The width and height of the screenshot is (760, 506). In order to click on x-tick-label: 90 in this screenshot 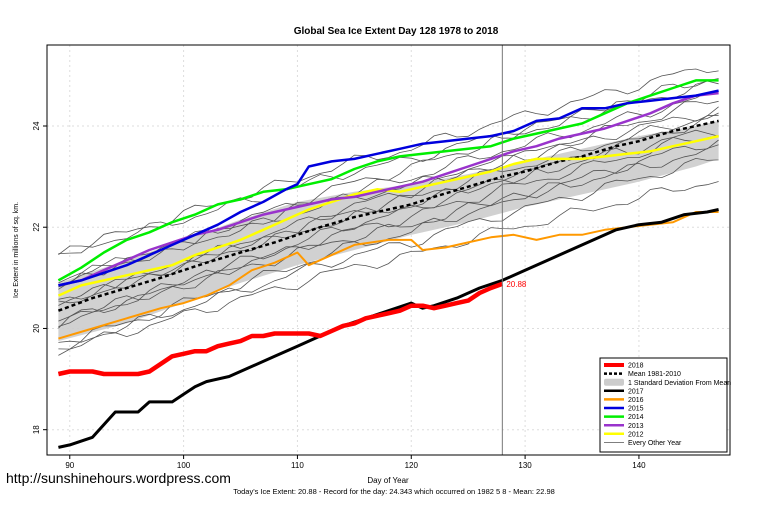, I will do `click(69, 465)`.